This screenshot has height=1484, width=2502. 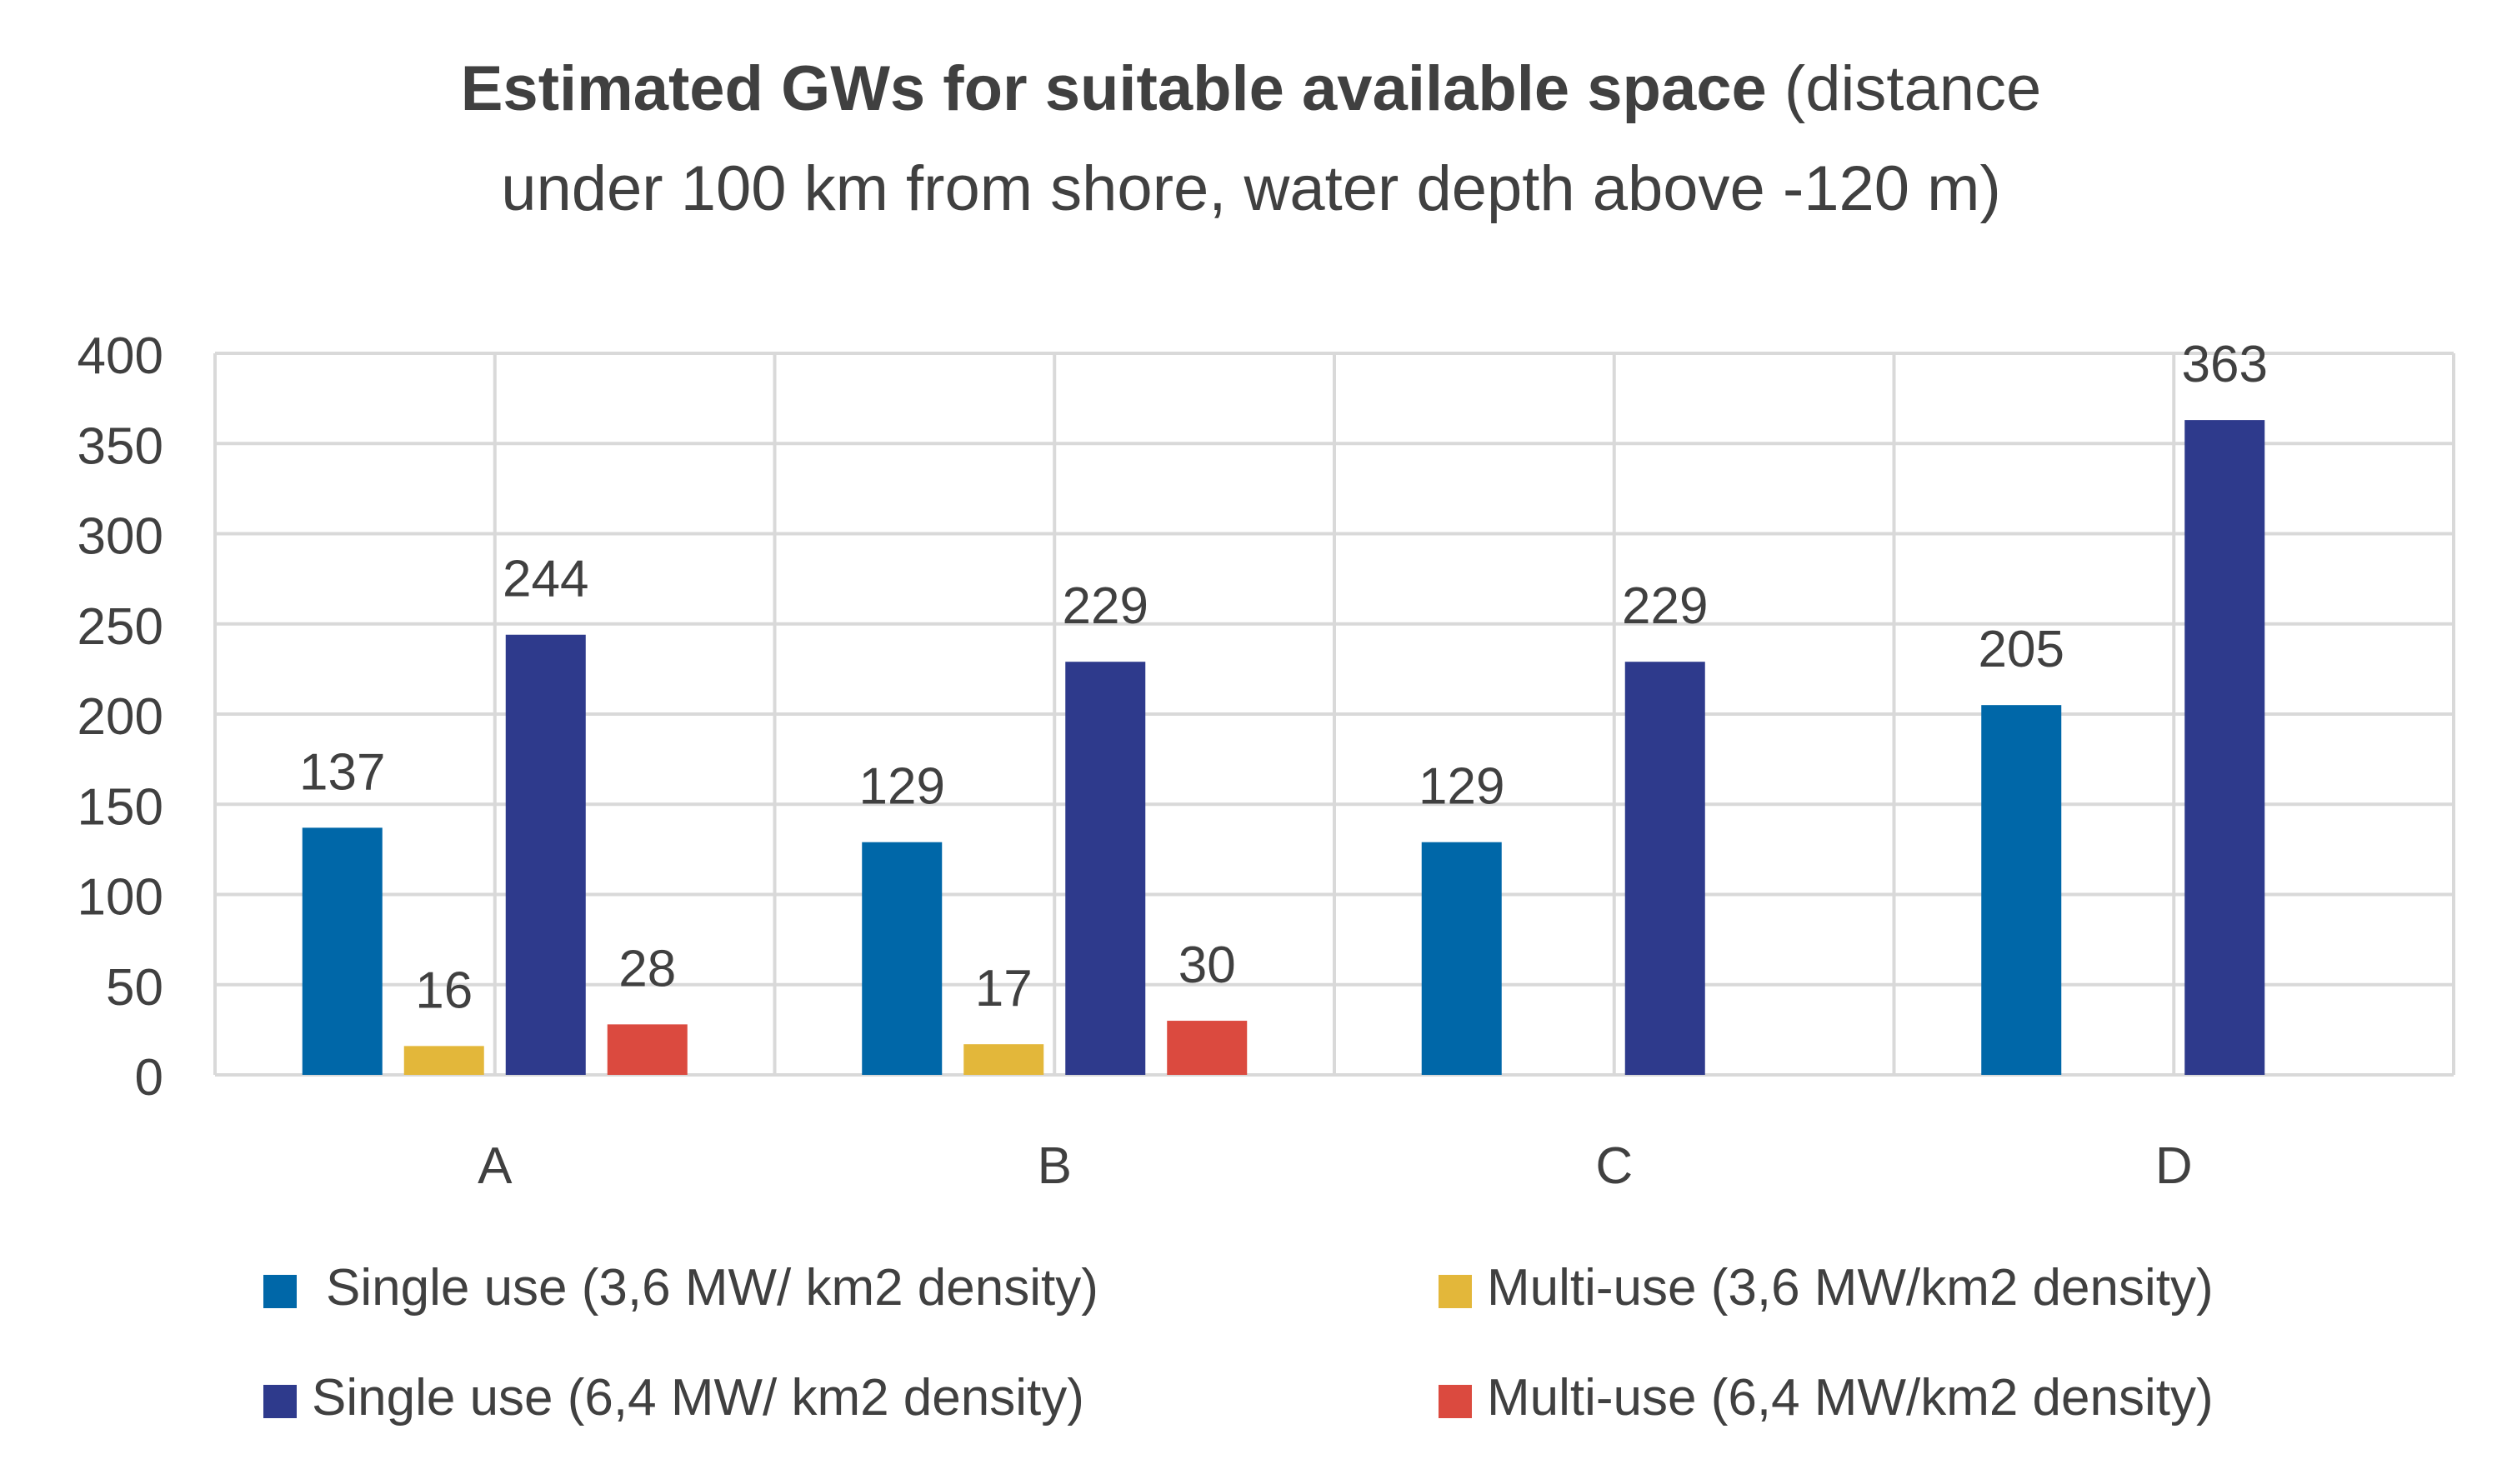 What do you see at coordinates (120, 356) in the screenshot?
I see `y-tick-label-400: 400` at bounding box center [120, 356].